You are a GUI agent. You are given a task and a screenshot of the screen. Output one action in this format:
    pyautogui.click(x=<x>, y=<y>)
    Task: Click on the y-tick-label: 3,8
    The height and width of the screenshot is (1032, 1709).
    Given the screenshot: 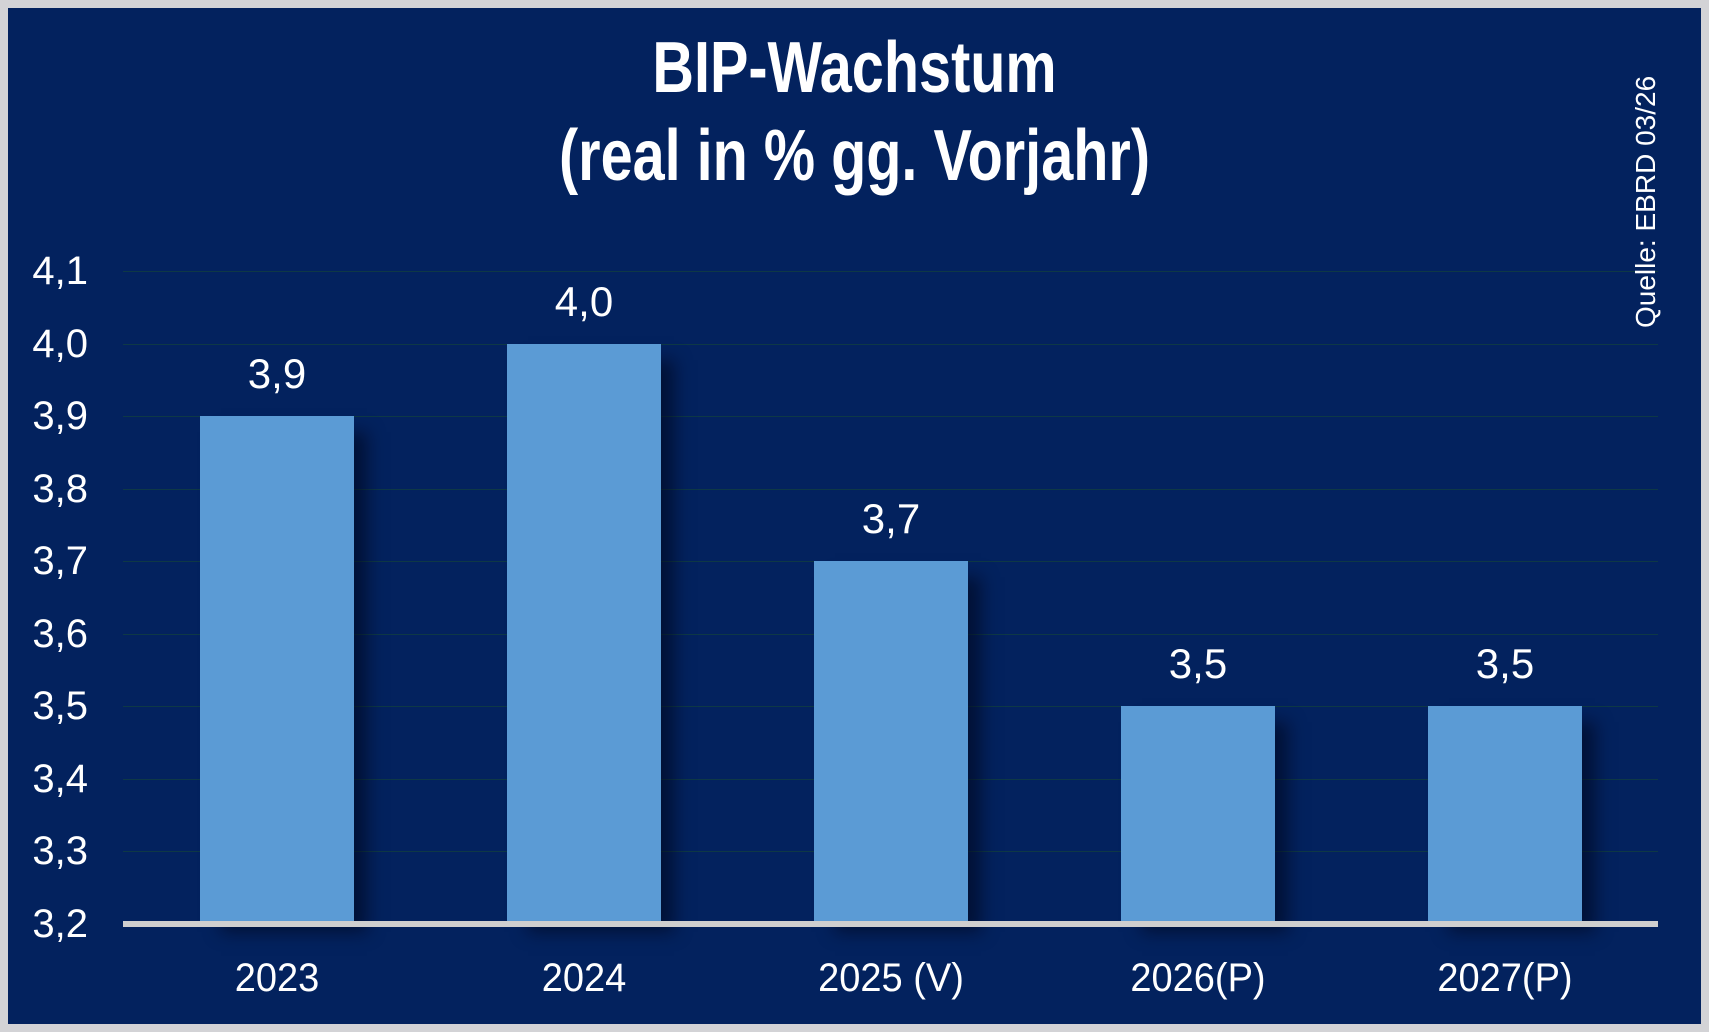 What is the action you would take?
    pyautogui.click(x=60, y=489)
    